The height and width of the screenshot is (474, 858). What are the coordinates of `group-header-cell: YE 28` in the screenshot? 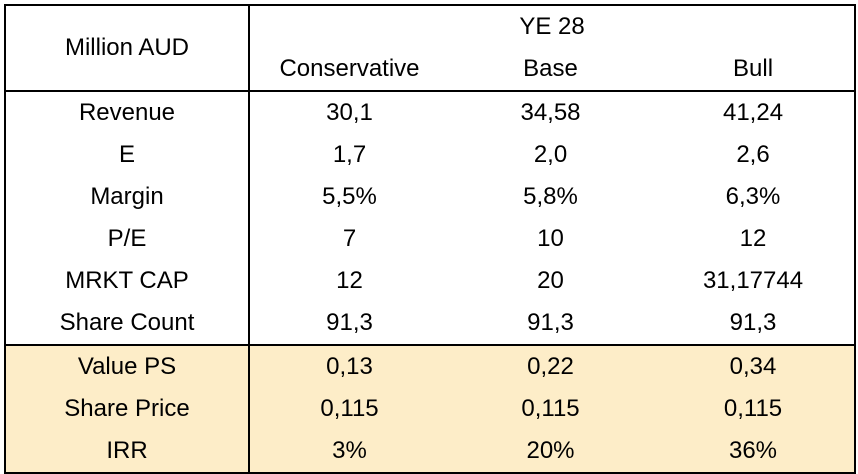 It's located at (553, 26).